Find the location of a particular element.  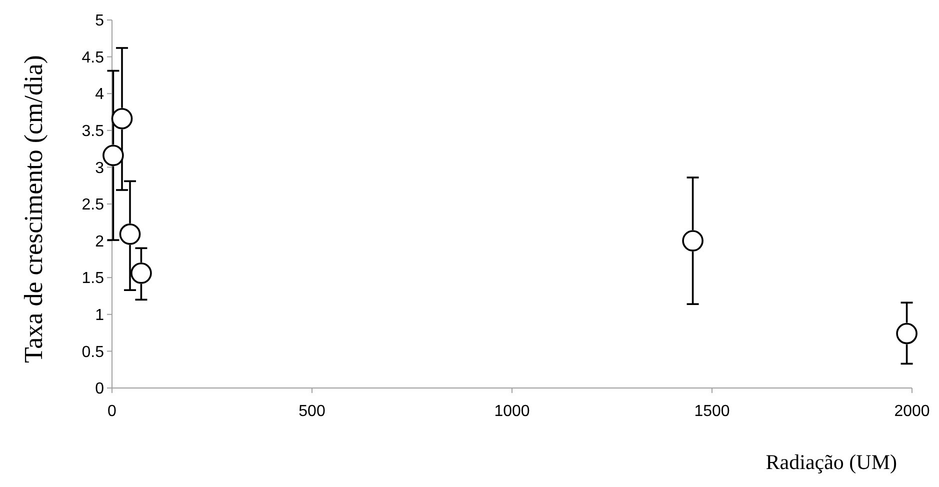

y-tick-label: 1 is located at coordinates (99, 315).